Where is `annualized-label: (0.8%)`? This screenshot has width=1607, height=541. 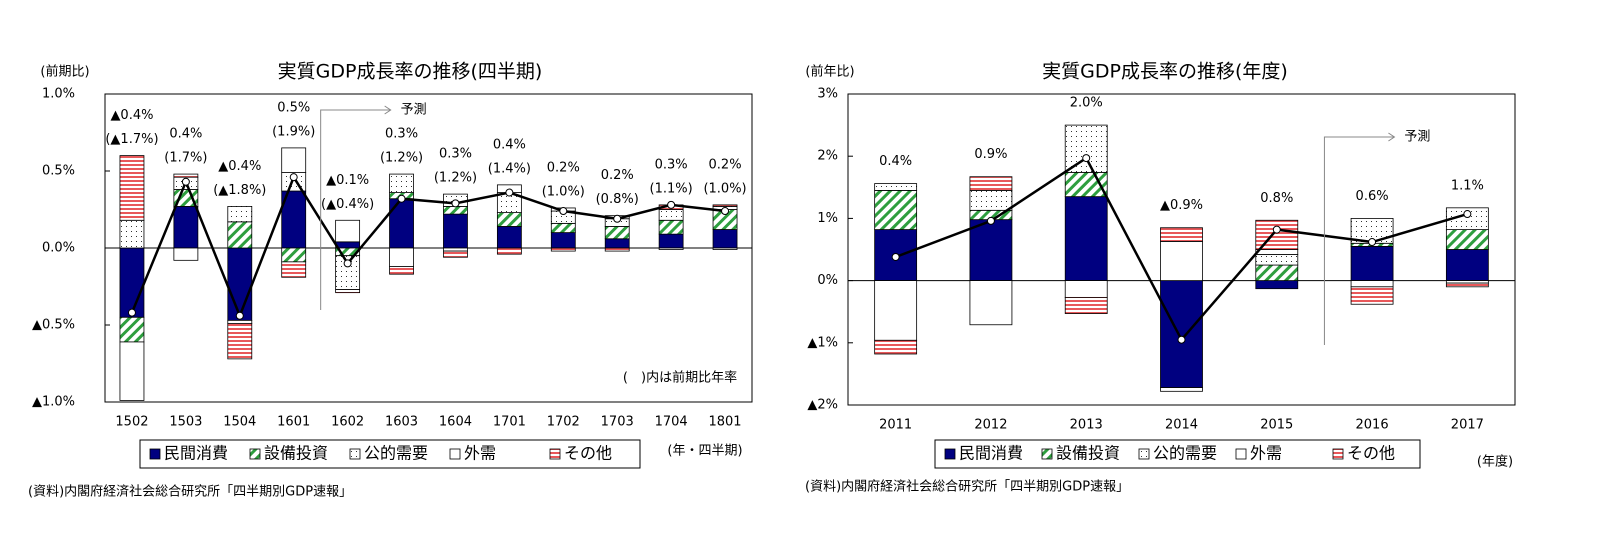 annualized-label: (0.8%) is located at coordinates (617, 199).